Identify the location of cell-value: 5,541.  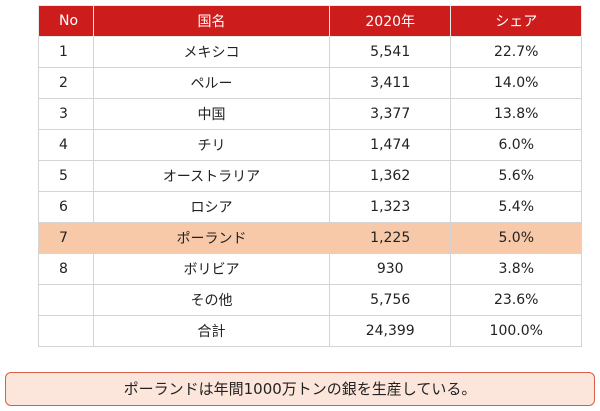
(390, 52).